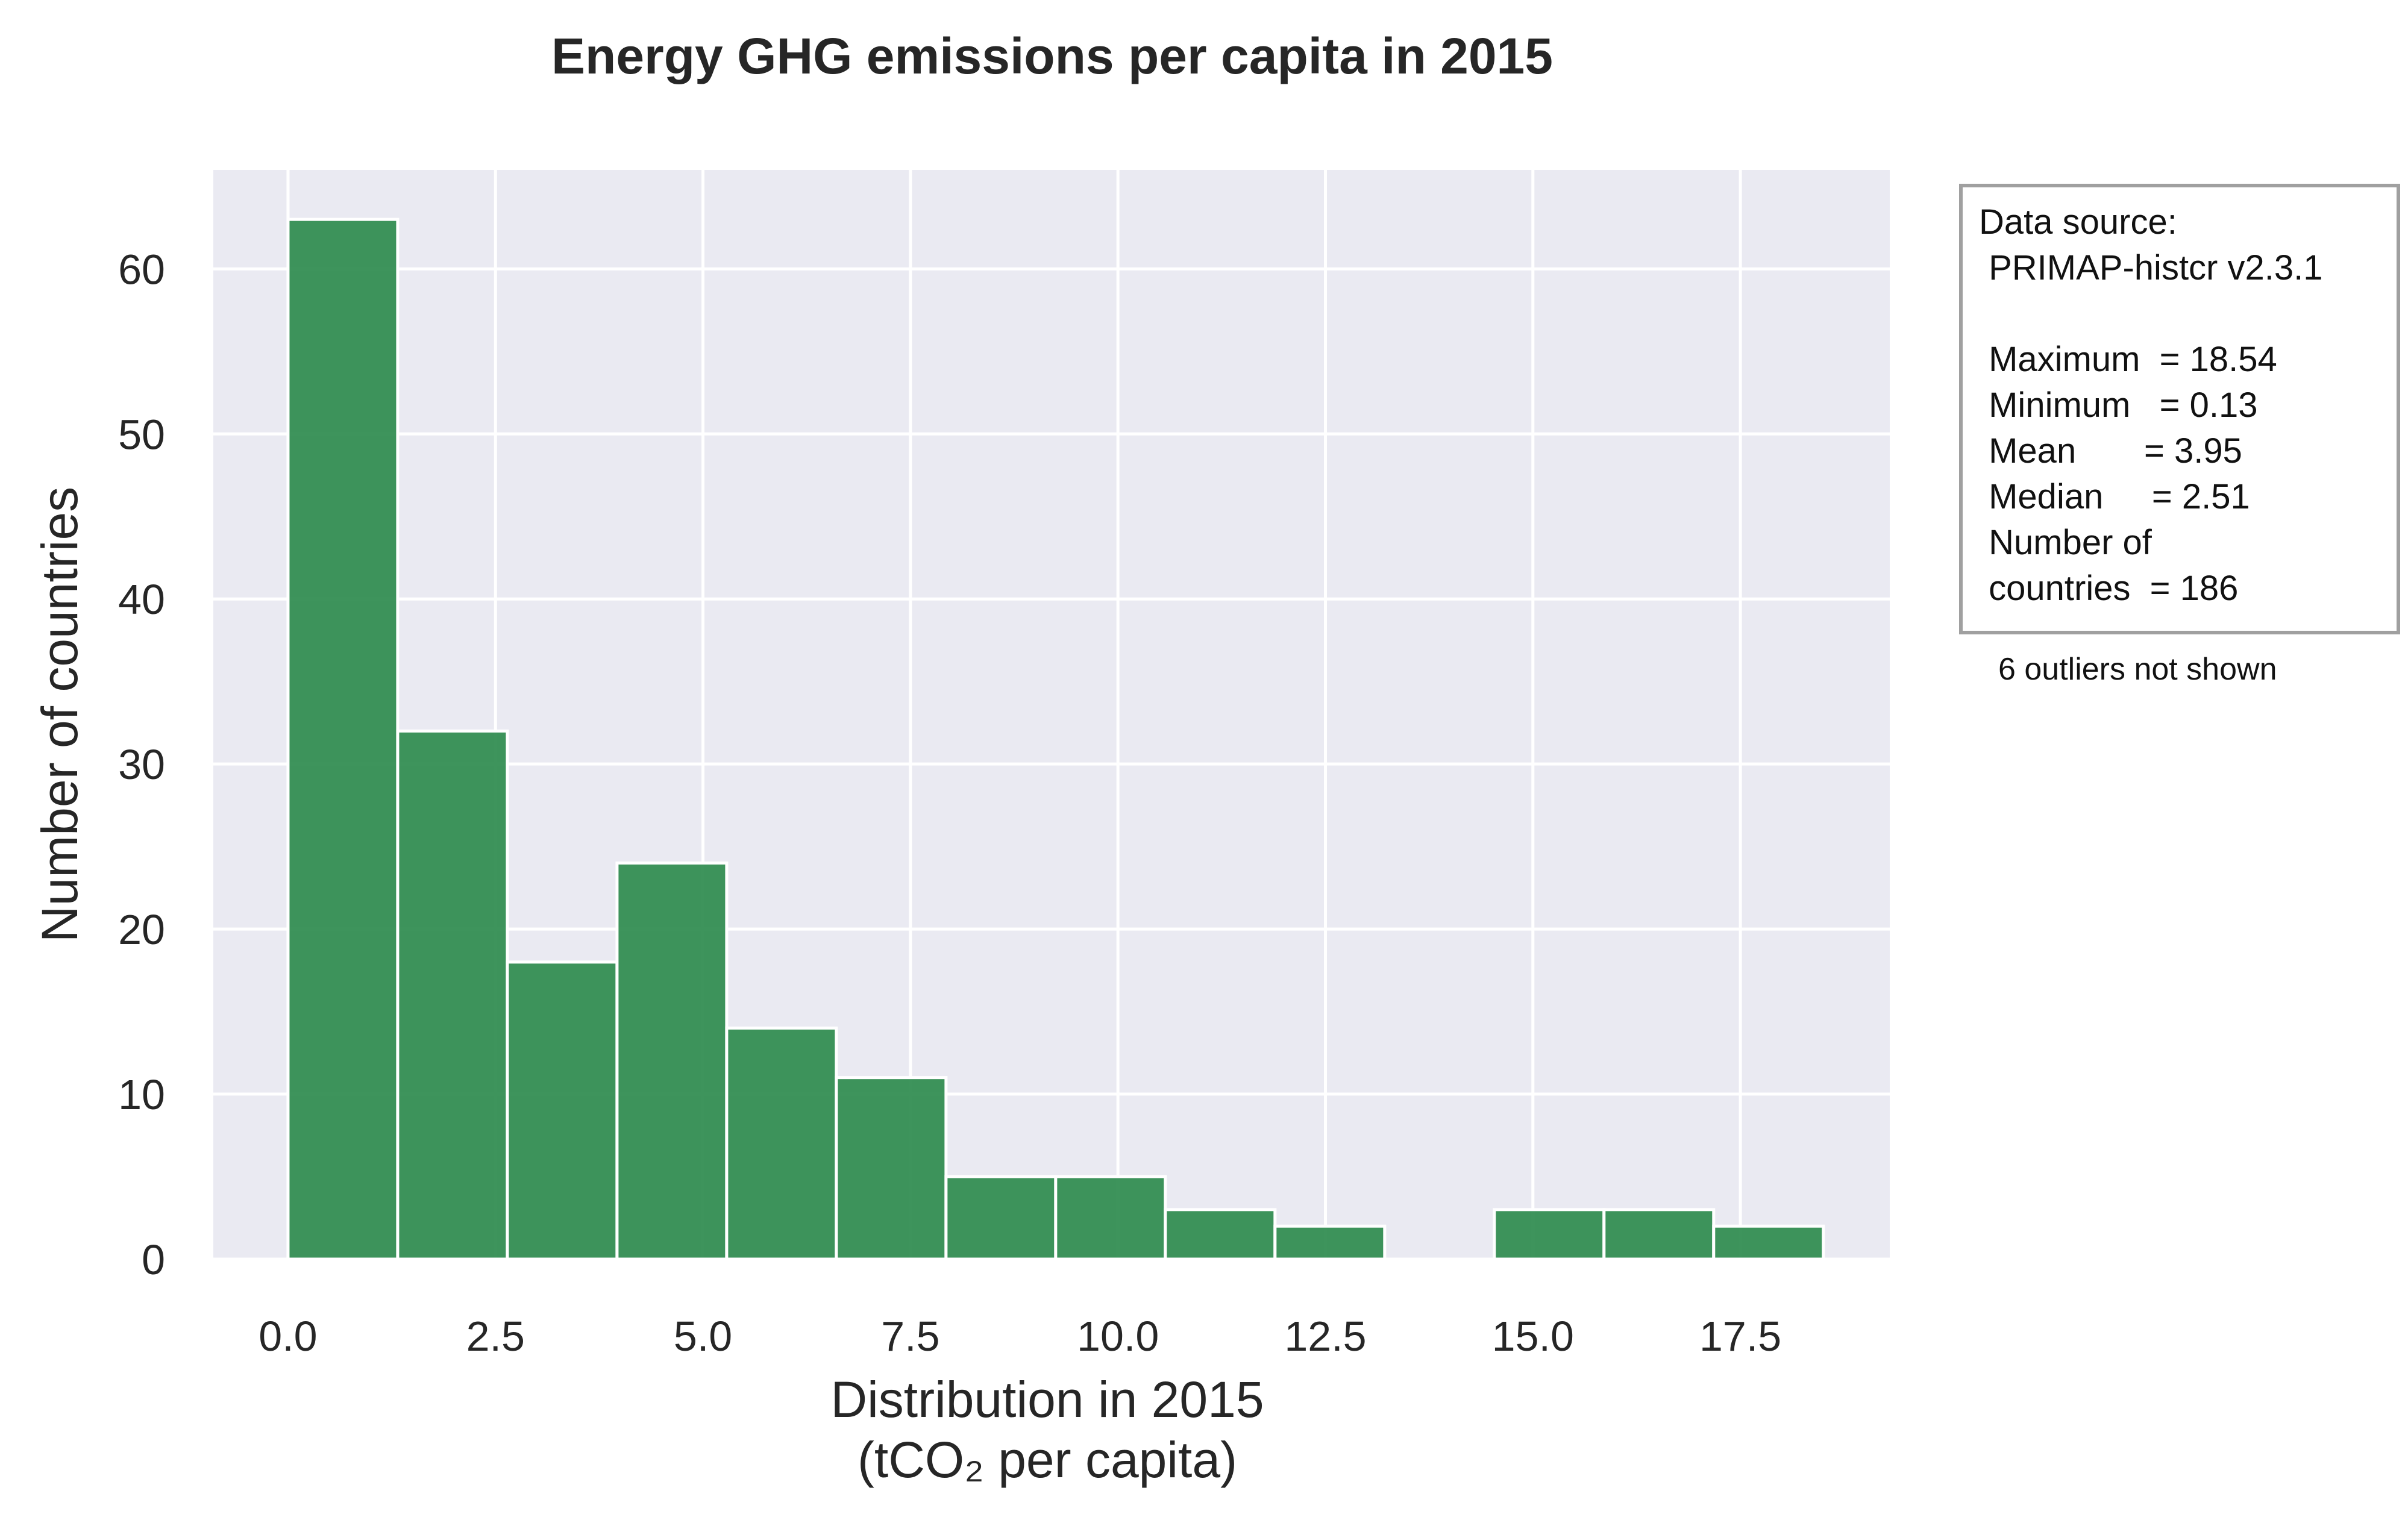 The image size is (2408, 1523). What do you see at coordinates (288, 1336) in the screenshot?
I see `x-tick-label: 0.0` at bounding box center [288, 1336].